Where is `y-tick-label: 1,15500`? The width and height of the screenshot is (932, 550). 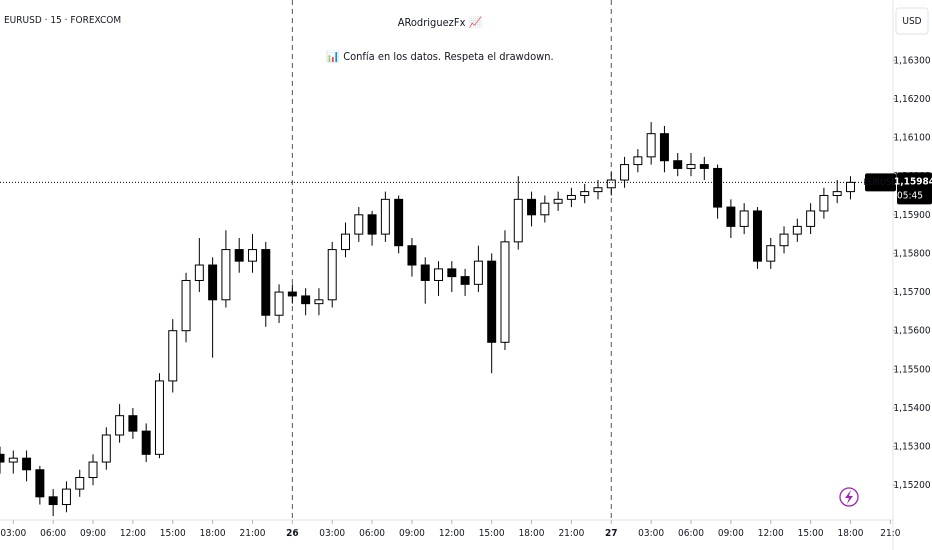
y-tick-label: 1,15500 is located at coordinates (911, 369).